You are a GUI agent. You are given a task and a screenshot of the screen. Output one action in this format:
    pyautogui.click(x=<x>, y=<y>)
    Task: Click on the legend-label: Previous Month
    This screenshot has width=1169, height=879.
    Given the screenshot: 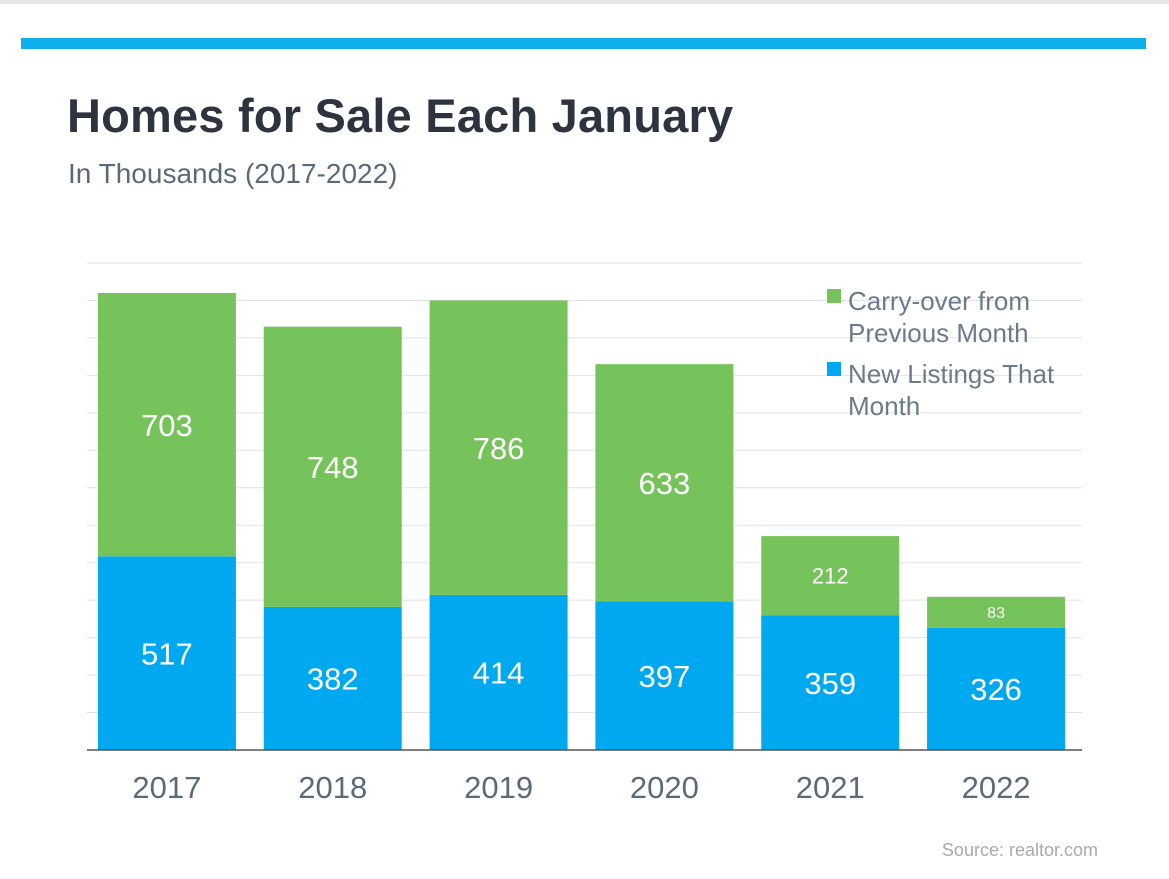 What is the action you would take?
    pyautogui.click(x=938, y=333)
    